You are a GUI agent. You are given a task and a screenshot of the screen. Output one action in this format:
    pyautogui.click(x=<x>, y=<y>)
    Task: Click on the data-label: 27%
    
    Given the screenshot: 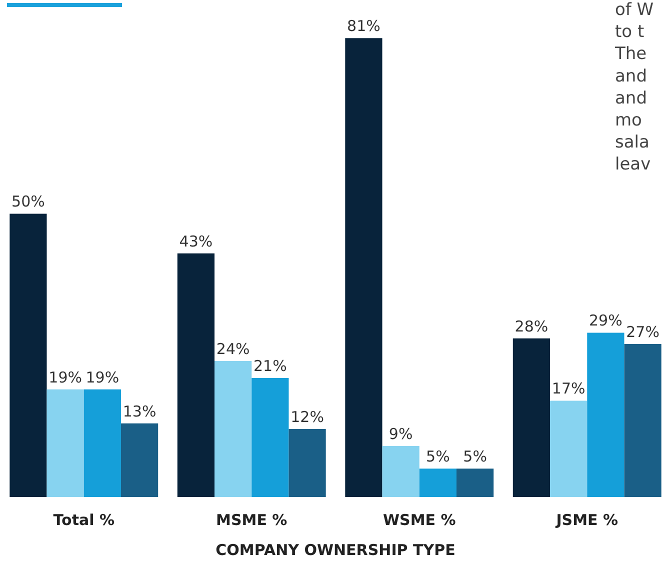 What is the action you would take?
    pyautogui.click(x=643, y=332)
    